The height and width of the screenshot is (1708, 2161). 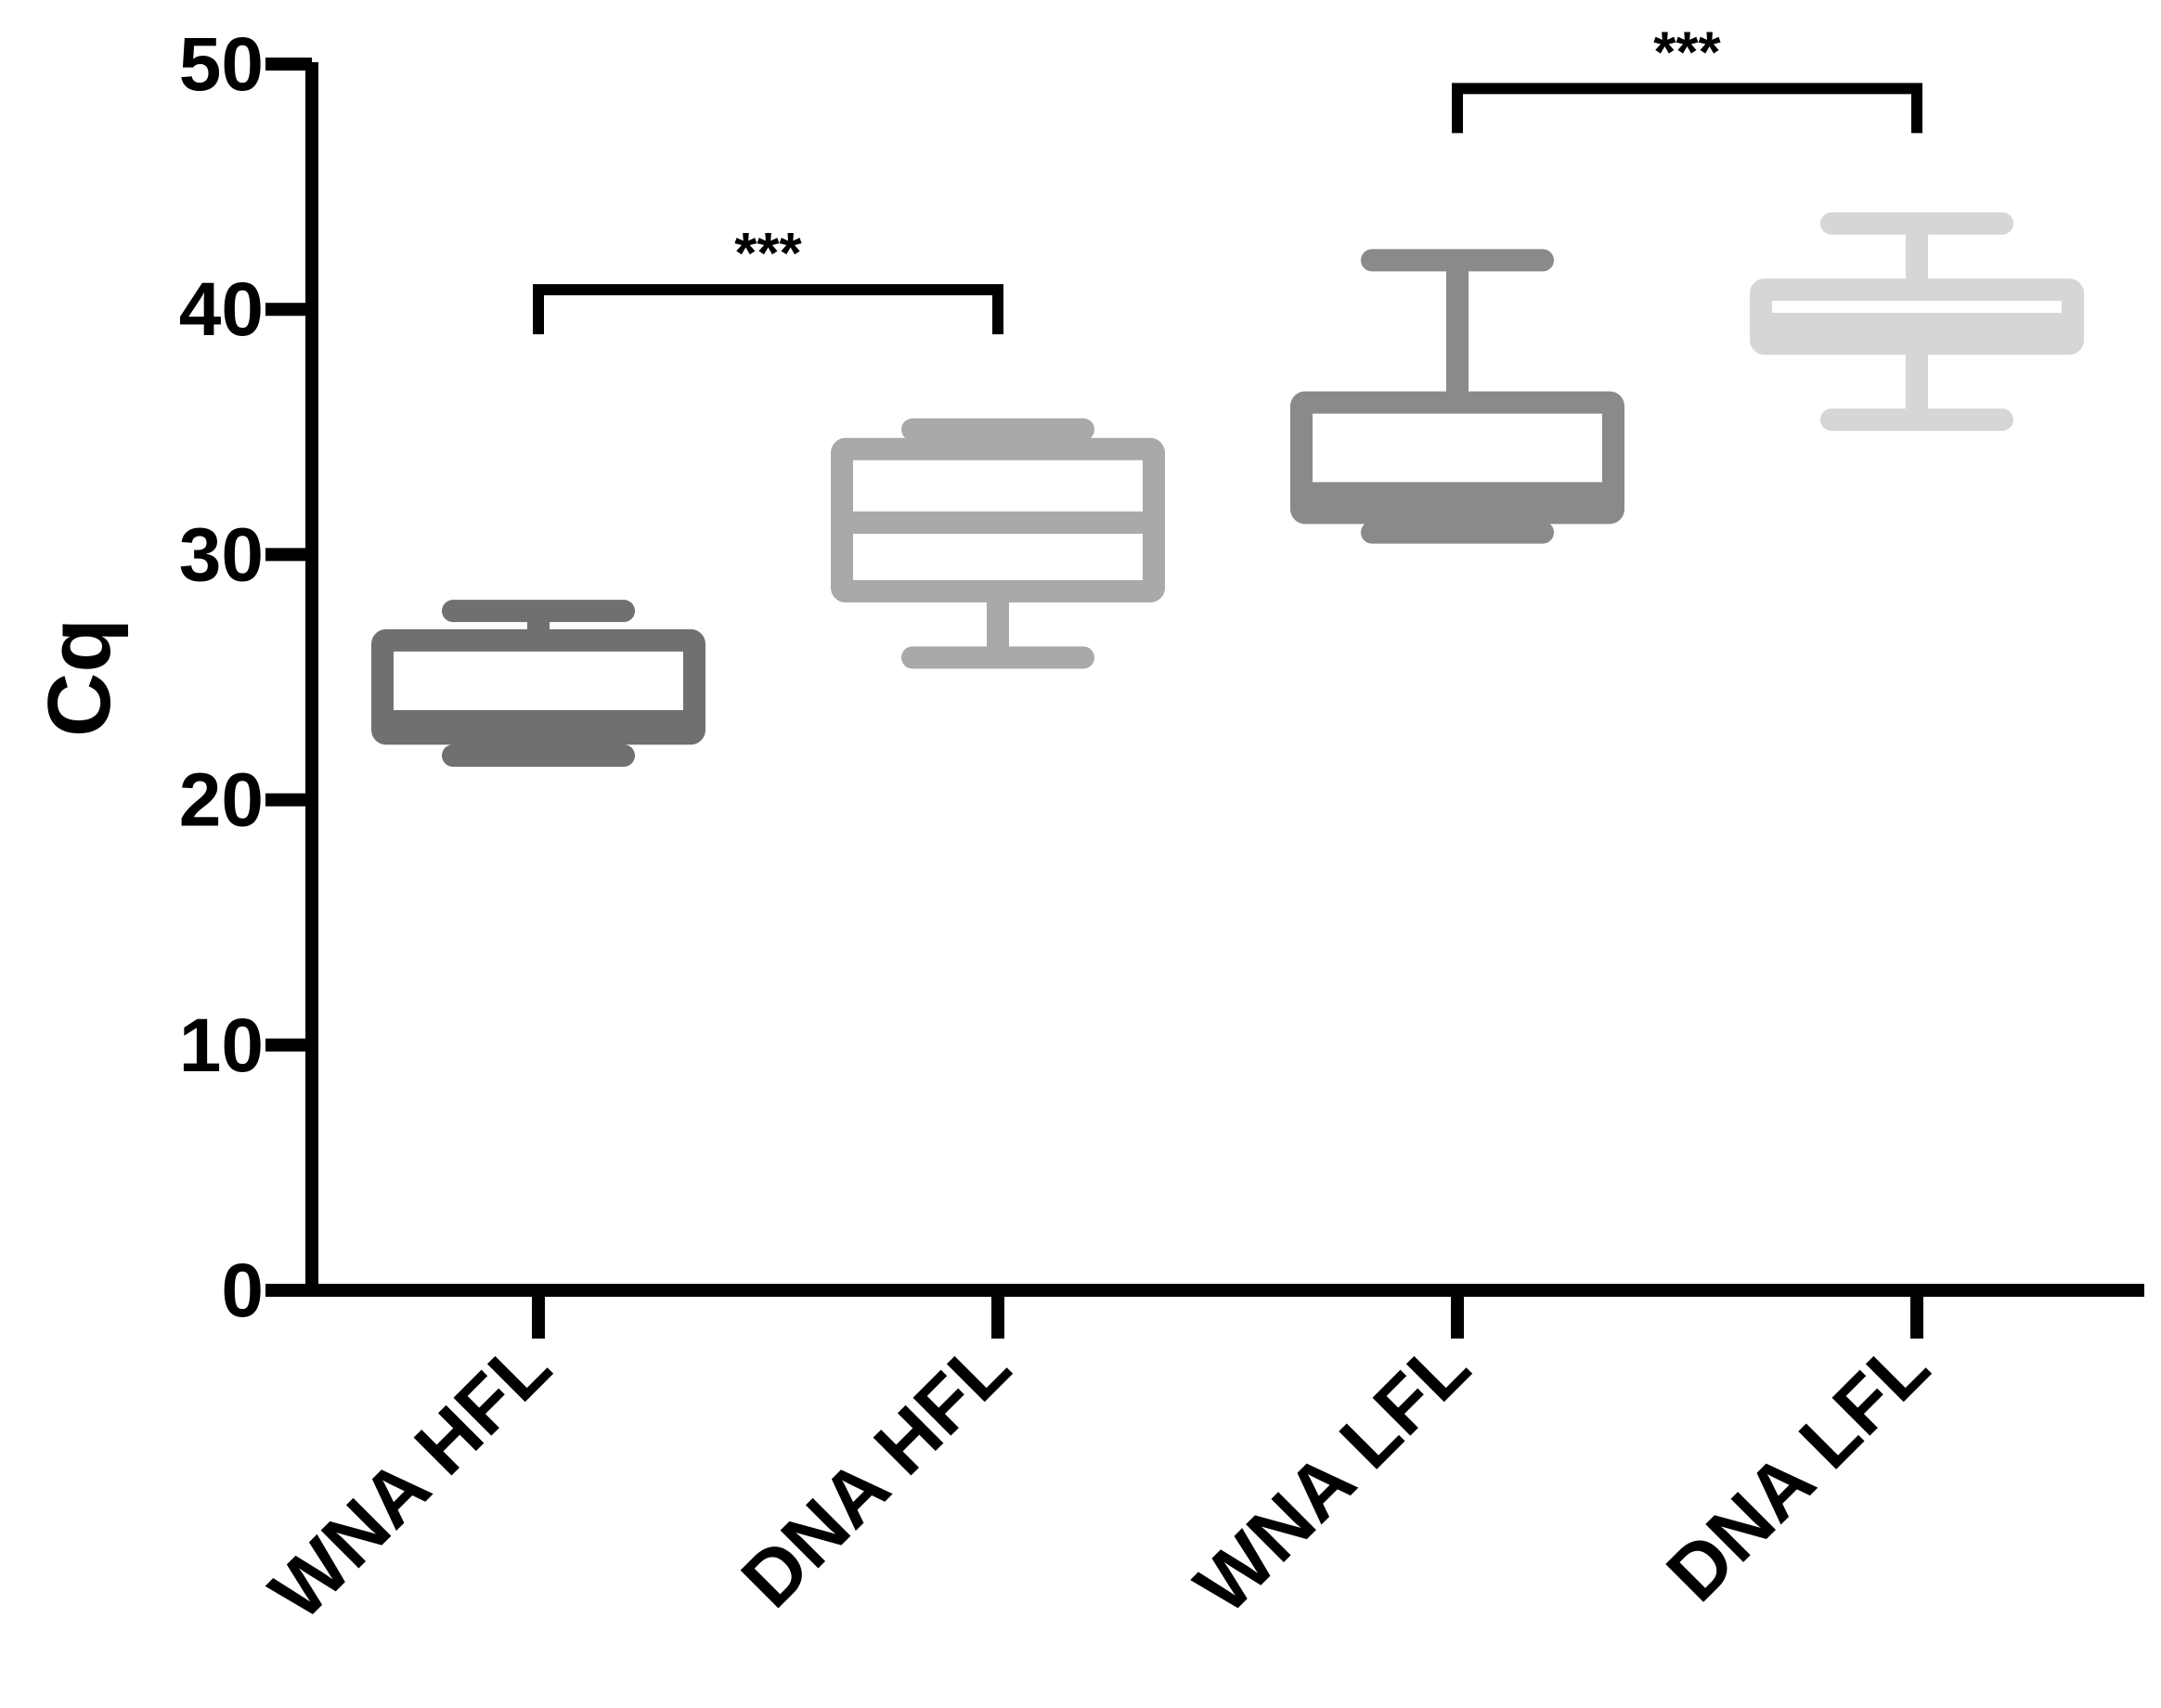 I want to click on y-tick-label: 20, so click(x=221, y=800).